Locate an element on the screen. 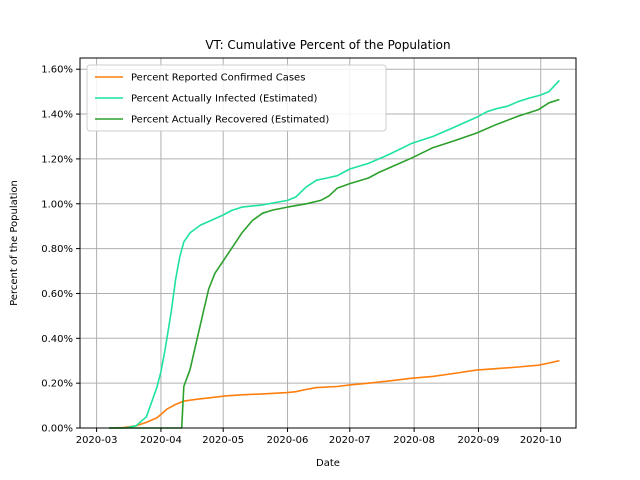  y-tick-label: 0.60% is located at coordinates (57, 294).